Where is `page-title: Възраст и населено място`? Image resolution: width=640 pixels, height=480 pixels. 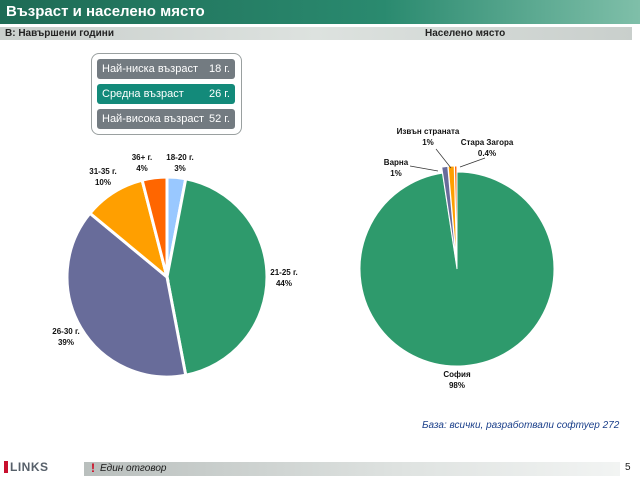 page-title: Възраст и населено място is located at coordinates (105, 11).